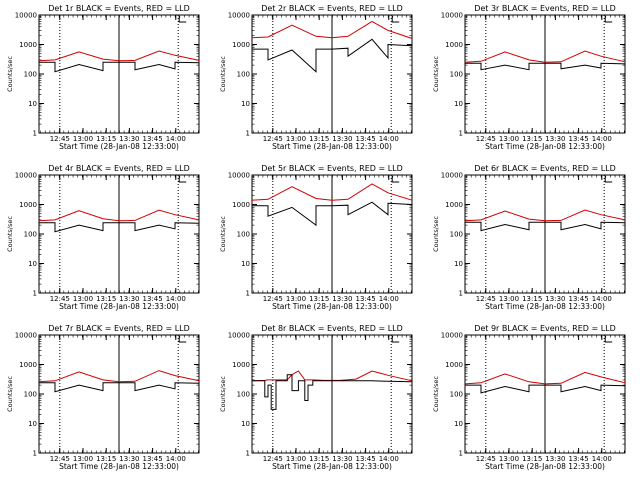 The image size is (640, 480). What do you see at coordinates (545, 168) in the screenshot?
I see `panel-title: Det 6r BLACK = Events, RED = LLD` at bounding box center [545, 168].